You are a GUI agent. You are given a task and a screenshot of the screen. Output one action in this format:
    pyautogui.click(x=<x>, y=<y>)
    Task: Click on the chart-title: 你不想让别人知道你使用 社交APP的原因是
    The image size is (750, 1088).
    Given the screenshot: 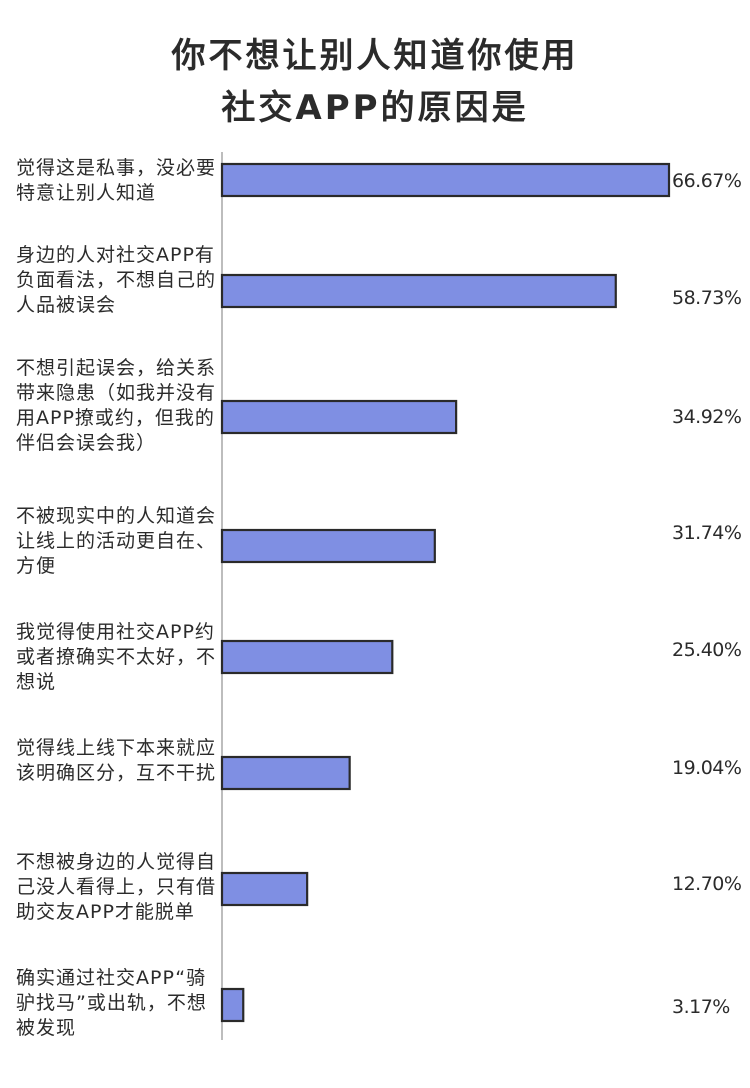 What is the action you would take?
    pyautogui.click(x=375, y=82)
    